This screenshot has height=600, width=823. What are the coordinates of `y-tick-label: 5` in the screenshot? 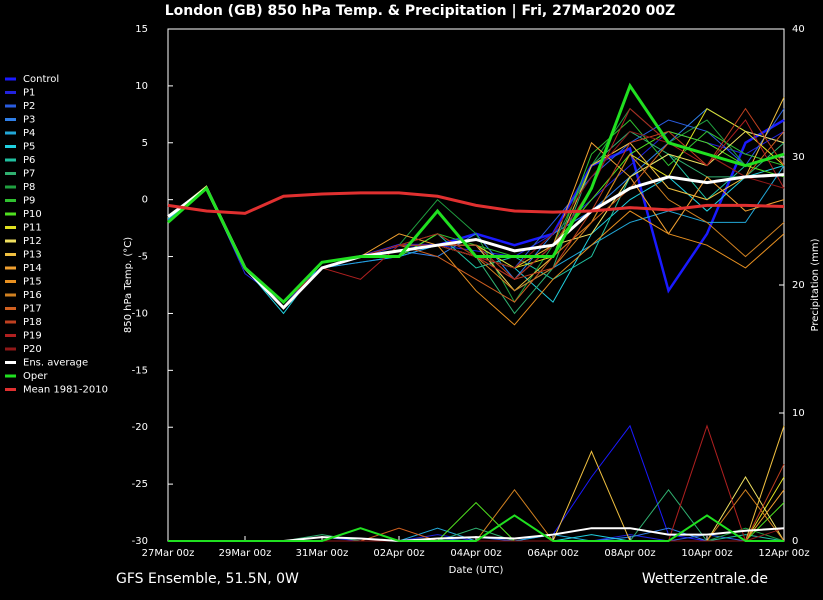 It's located at (145, 143).